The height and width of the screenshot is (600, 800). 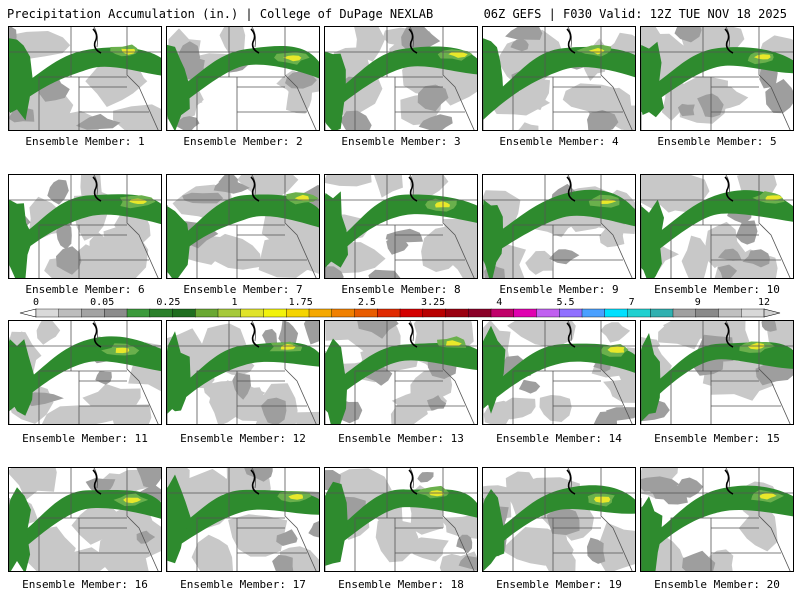 What do you see at coordinates (559, 141) in the screenshot?
I see `ensemble-member-label: Ensemble Member: 4` at bounding box center [559, 141].